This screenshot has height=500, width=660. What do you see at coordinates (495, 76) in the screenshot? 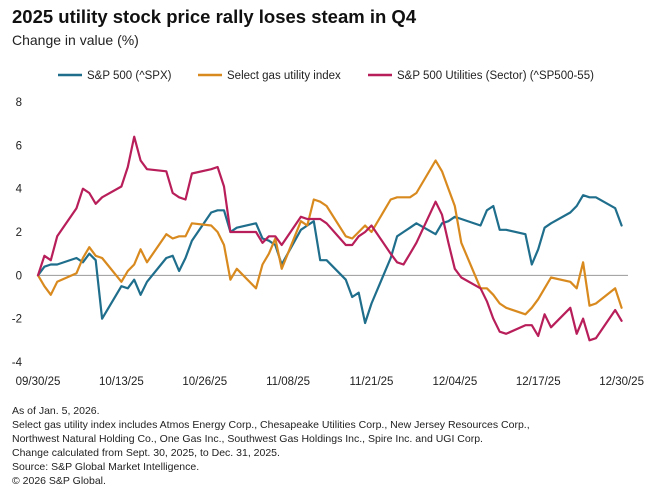
I see `legend-label: S&P 500 Utilities (Sector) (^SP500-55)` at bounding box center [495, 76].